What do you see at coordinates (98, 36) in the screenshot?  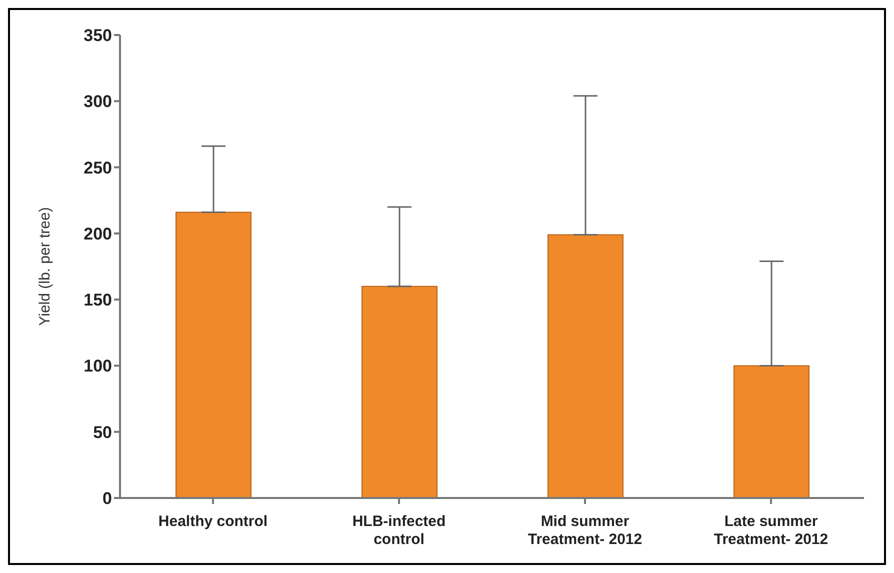 I see `y-tick-label: 350` at bounding box center [98, 36].